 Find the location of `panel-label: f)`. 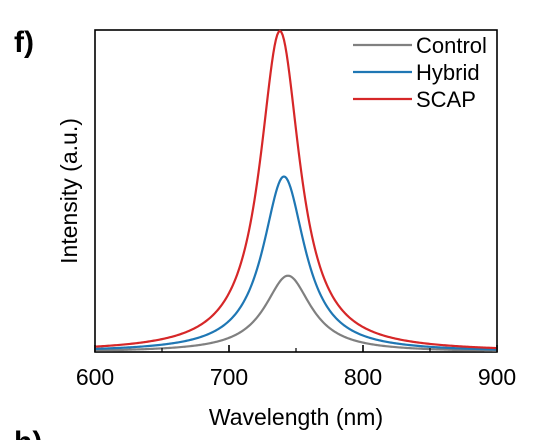

panel-label: f) is located at coordinates (24, 42).